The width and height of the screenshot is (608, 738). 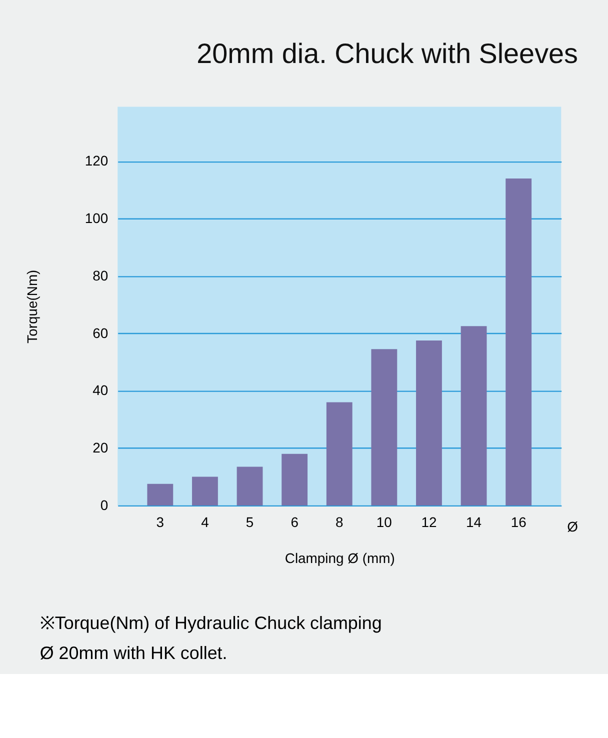 I want to click on y-tick-label: 80, so click(x=100, y=275).